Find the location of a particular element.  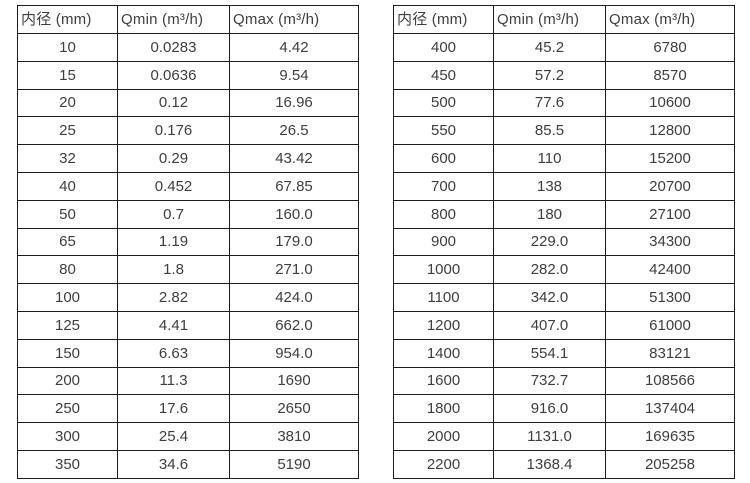

table-row: 800 180 27100 is located at coordinates (564, 214).